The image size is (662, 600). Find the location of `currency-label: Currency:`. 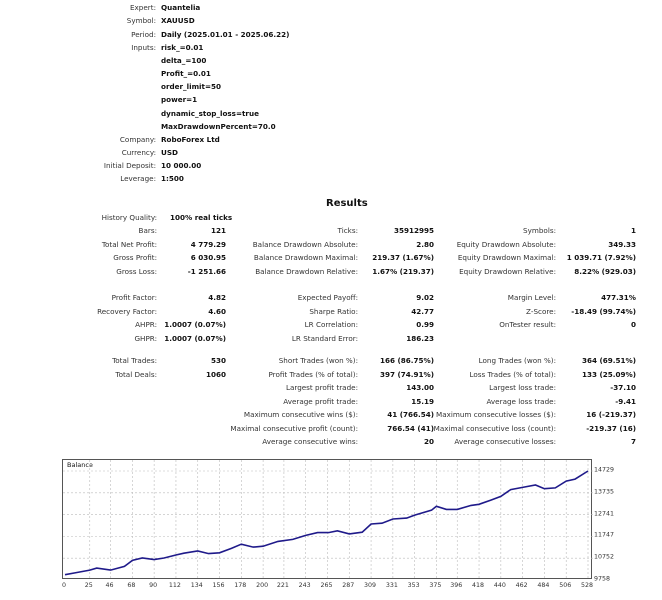

currency-label: Currency: is located at coordinates (138, 152).